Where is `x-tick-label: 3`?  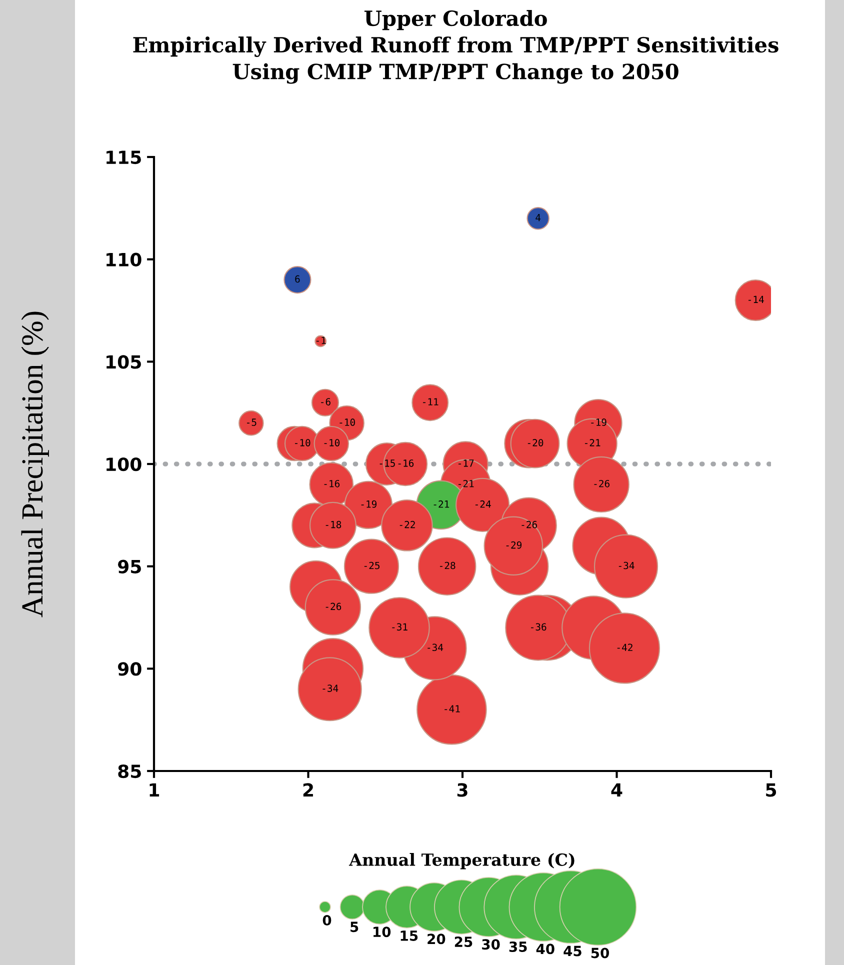 x-tick-label: 3 is located at coordinates (462, 790).